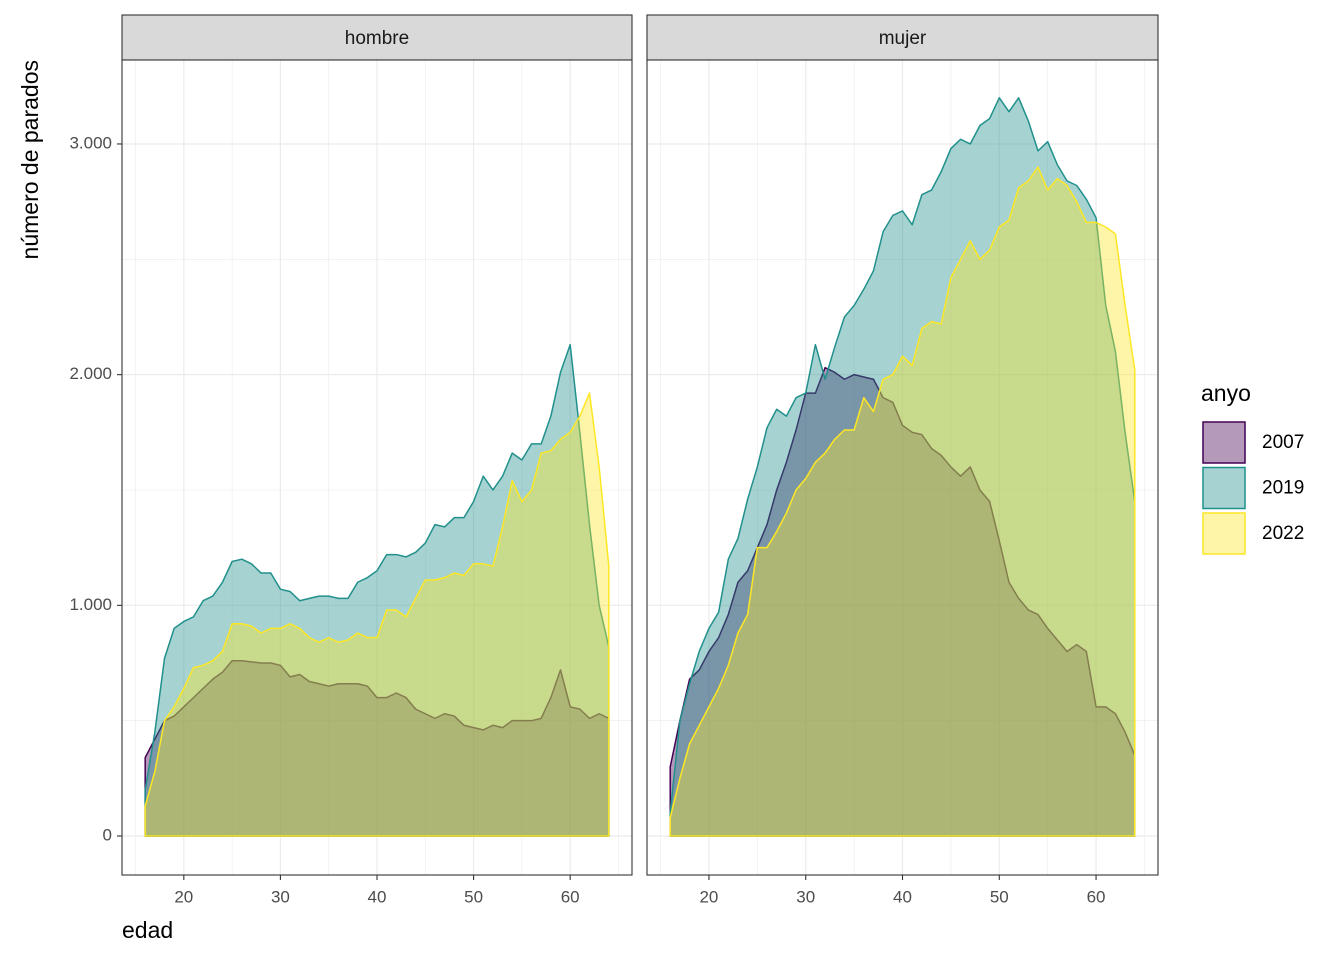 Image resolution: width=1344 pixels, height=960 pixels. Describe the element at coordinates (1283, 442) in the screenshot. I see `legend-label: 2007` at that location.